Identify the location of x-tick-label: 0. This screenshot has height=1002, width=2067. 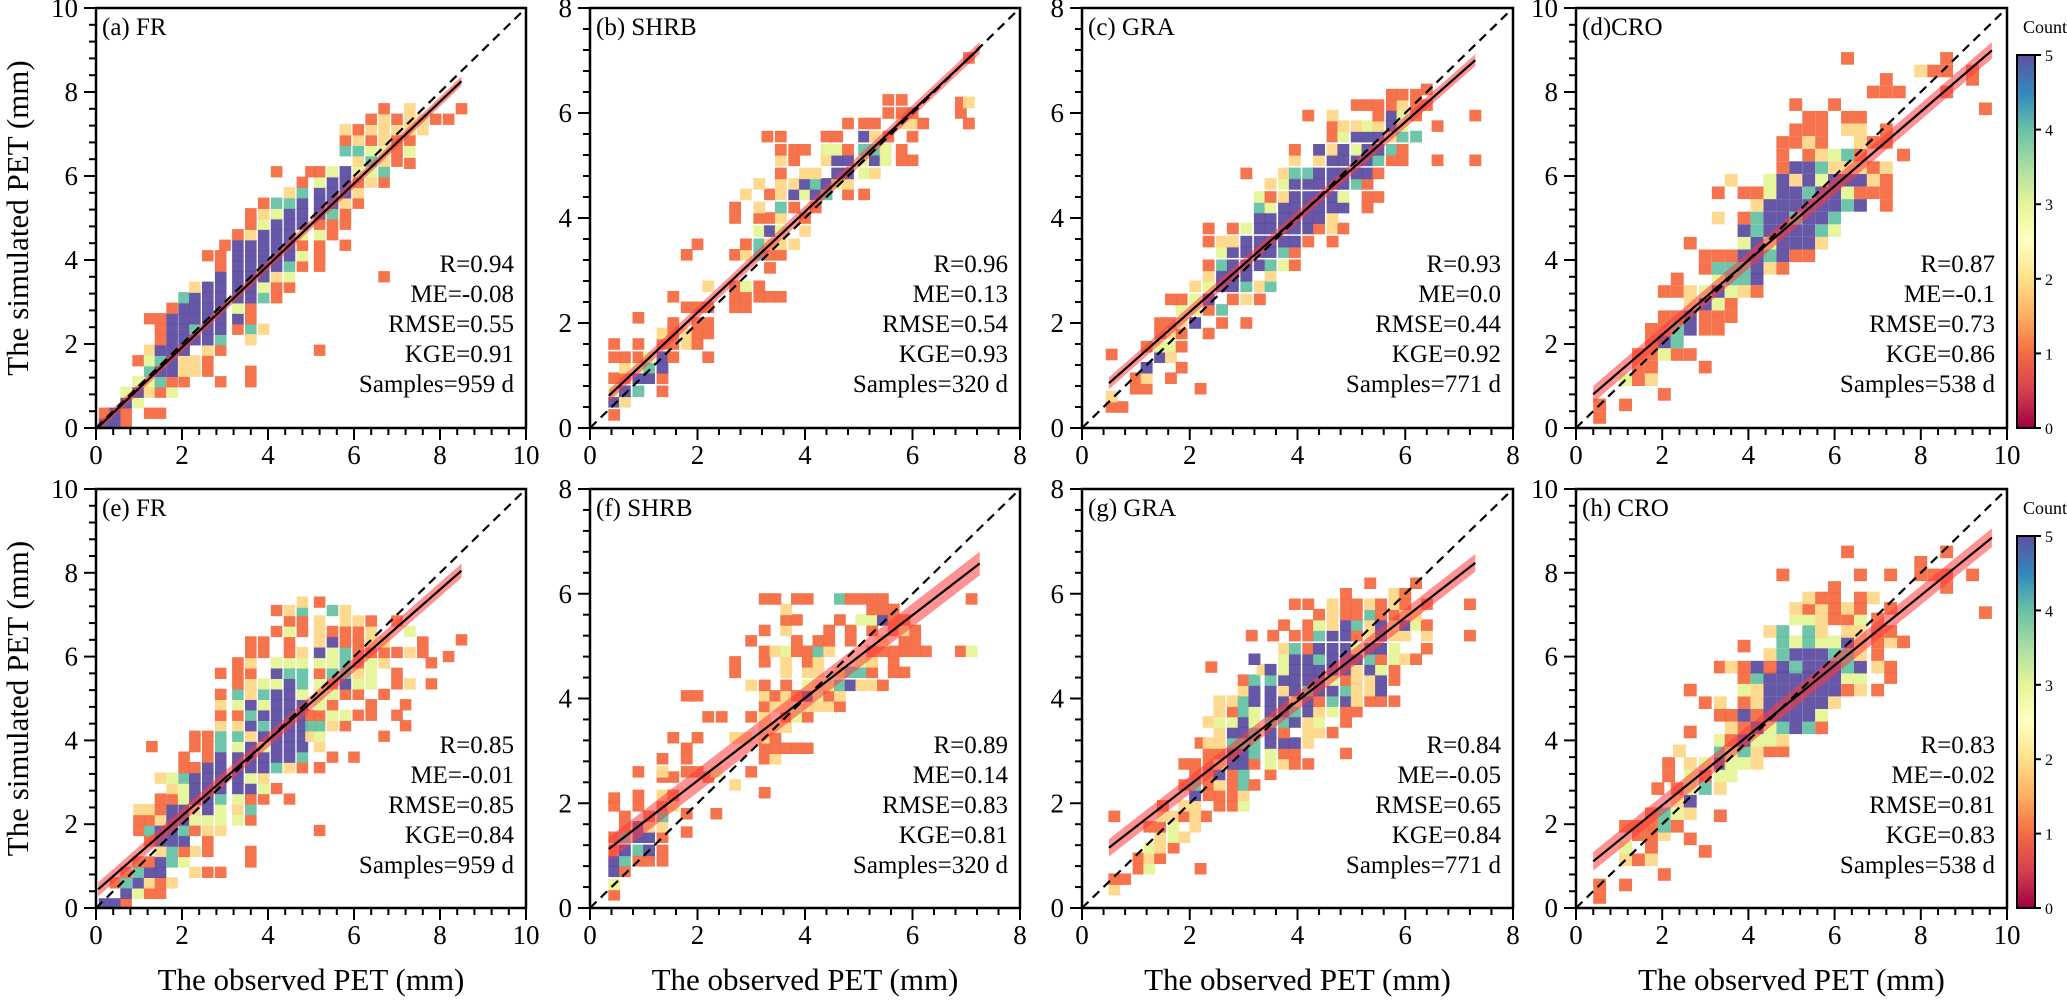
(96, 935).